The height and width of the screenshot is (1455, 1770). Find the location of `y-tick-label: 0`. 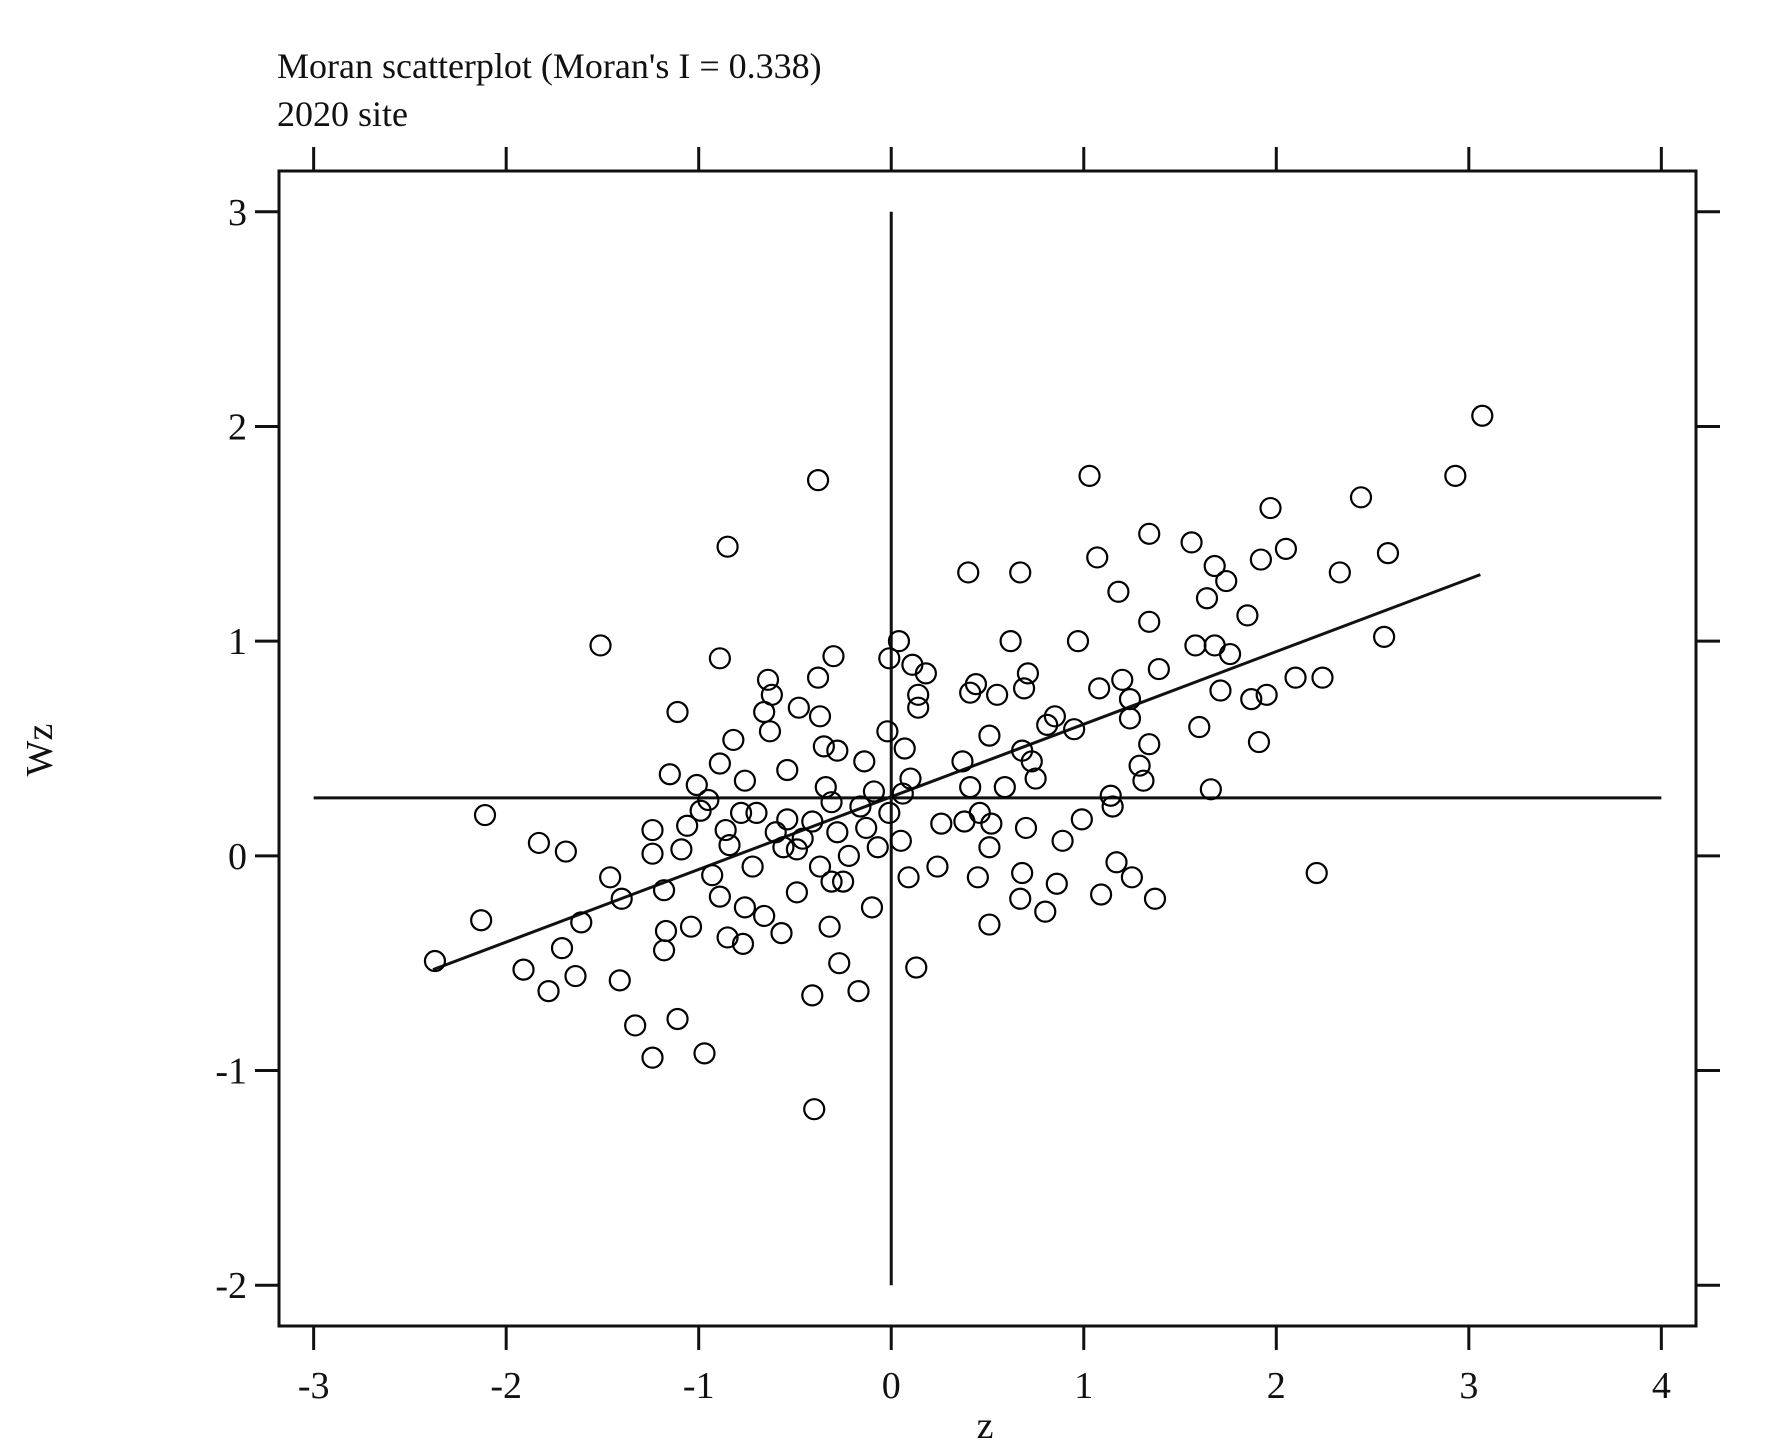

y-tick-label: 0 is located at coordinates (237, 857).